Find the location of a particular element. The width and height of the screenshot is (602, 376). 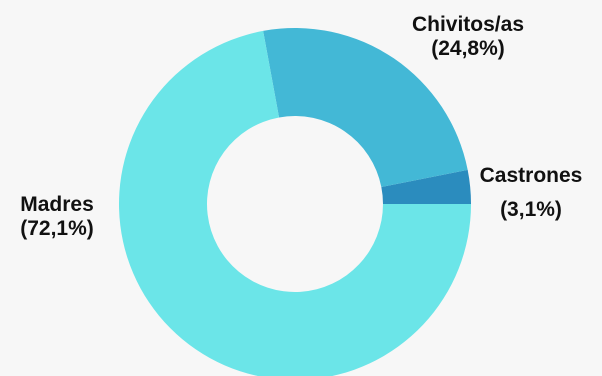

slice-castrones is located at coordinates (426, 186).